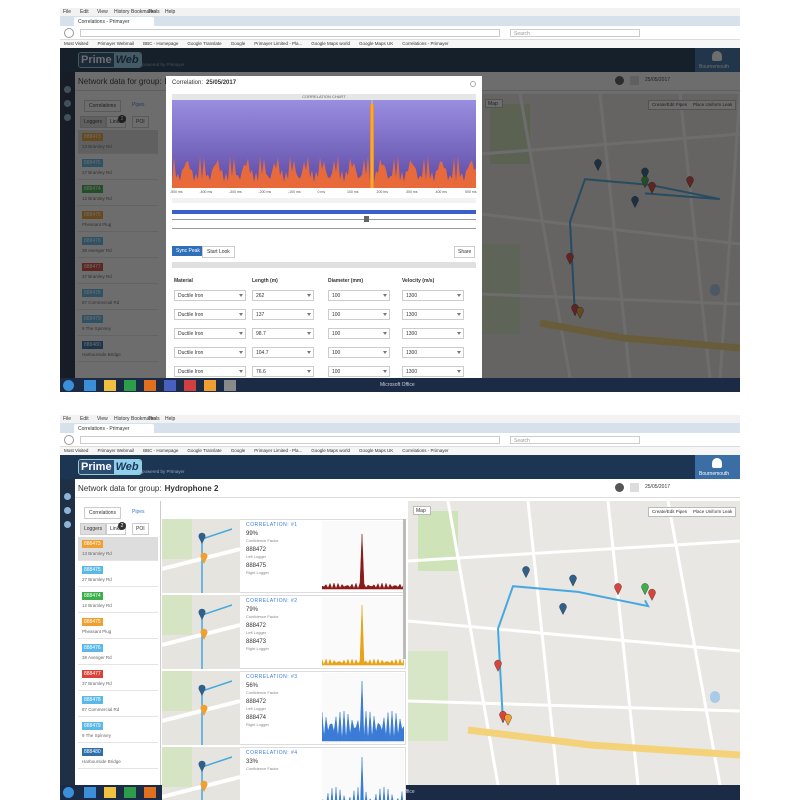 The width and height of the screenshot is (800, 800). I want to click on map-option: Place Uniform Leak, so click(713, 511).